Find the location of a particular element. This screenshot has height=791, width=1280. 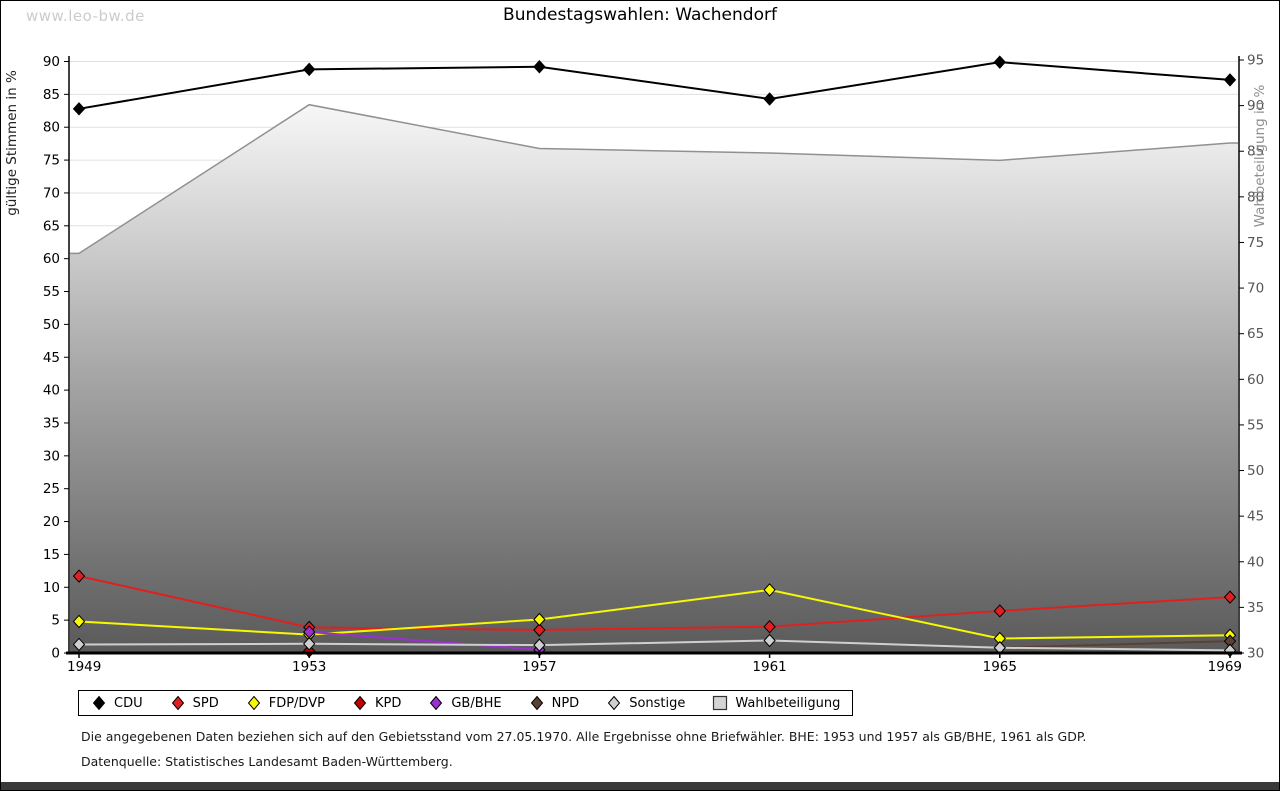

legend-item-sonstige: Sonstige is located at coordinates (645, 703).